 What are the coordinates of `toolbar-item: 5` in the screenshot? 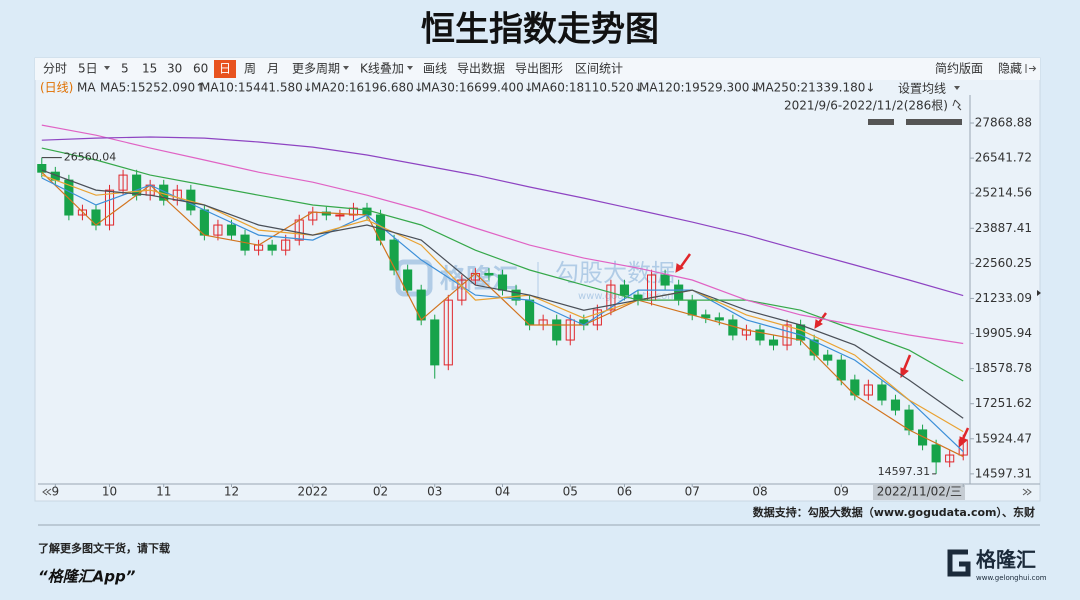 It's located at (125, 69).